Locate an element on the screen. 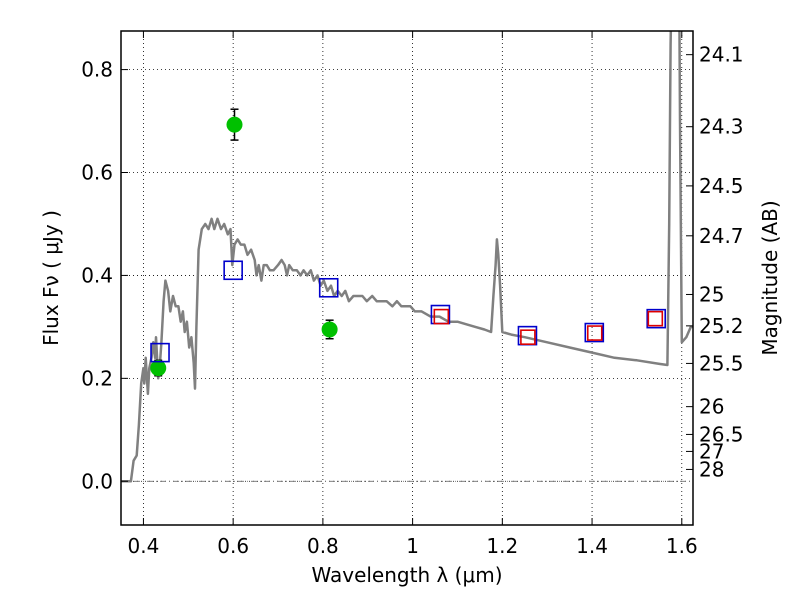 The width and height of the screenshot is (800, 600). magnitude-tick-label: 25 is located at coordinates (711, 294).